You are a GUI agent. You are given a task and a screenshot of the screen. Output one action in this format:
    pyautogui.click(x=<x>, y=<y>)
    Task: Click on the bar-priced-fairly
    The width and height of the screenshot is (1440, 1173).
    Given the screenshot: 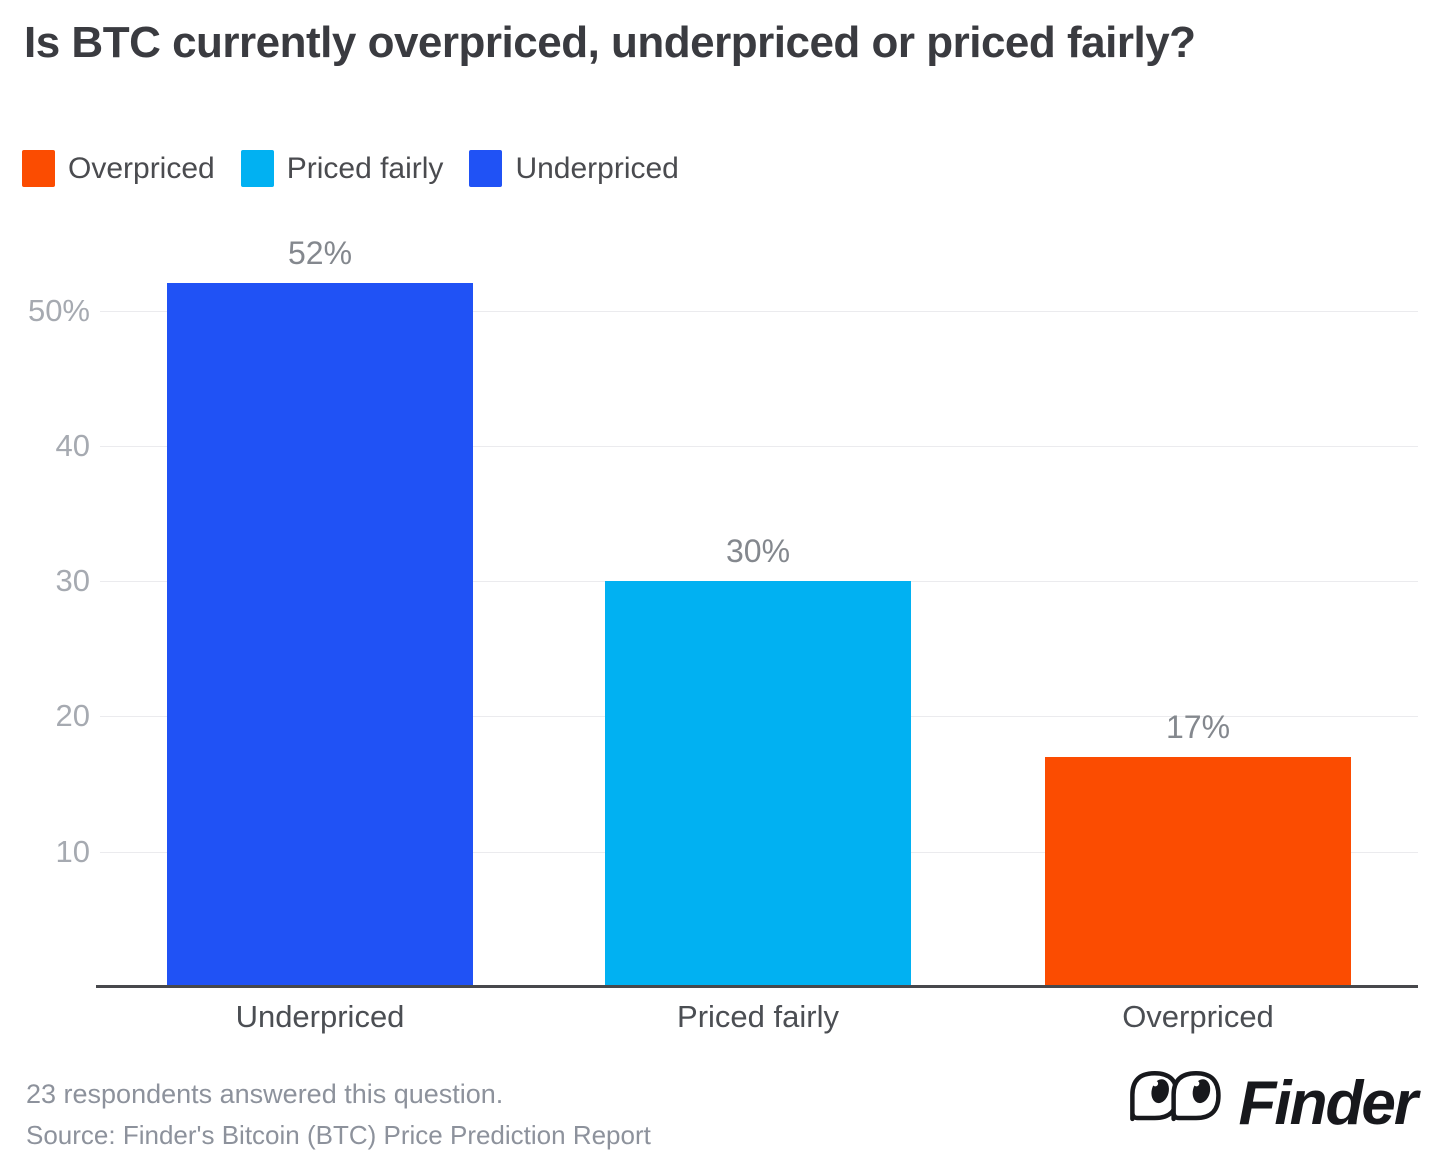 What is the action you would take?
    pyautogui.click(x=758, y=784)
    